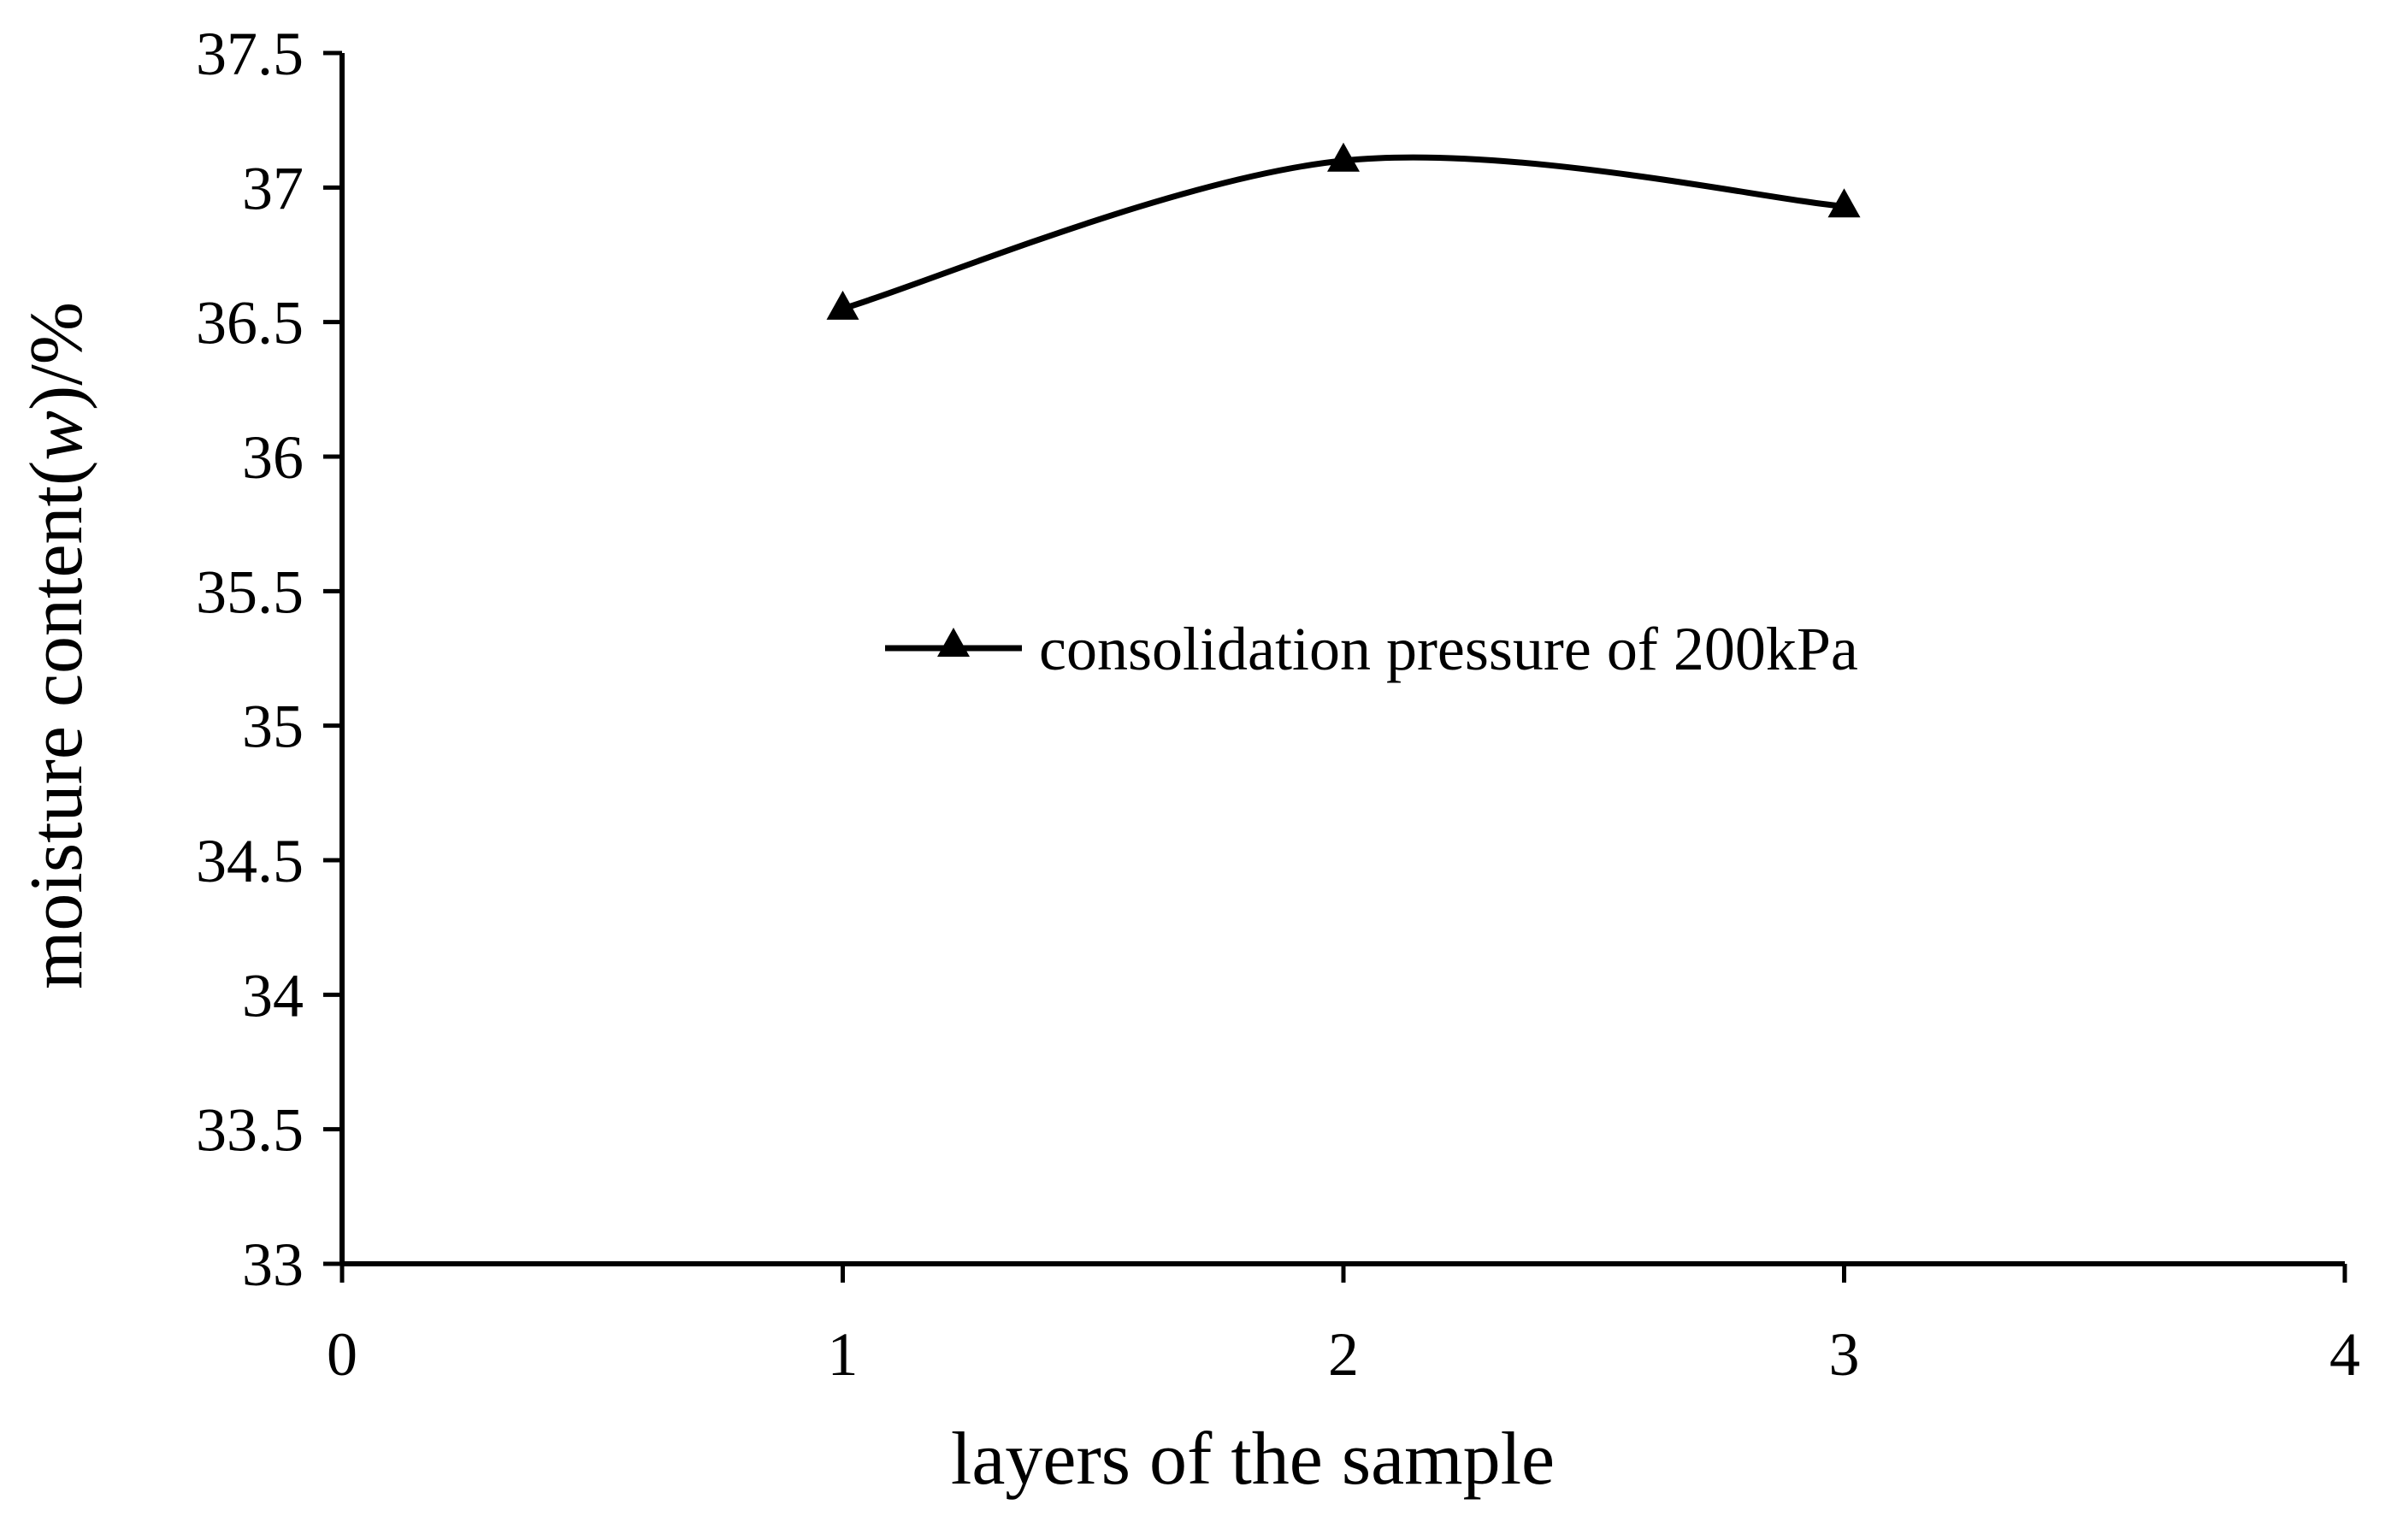 The image size is (2385, 1540). I want to click on y-axis-title-unit: )/%, so click(57, 356).